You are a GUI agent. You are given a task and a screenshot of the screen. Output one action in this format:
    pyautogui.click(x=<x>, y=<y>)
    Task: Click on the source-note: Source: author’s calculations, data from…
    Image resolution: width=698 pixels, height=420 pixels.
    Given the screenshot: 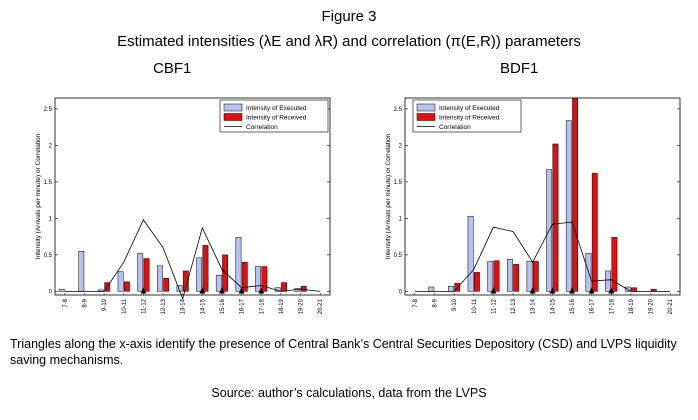 What is the action you would take?
    pyautogui.click(x=349, y=393)
    